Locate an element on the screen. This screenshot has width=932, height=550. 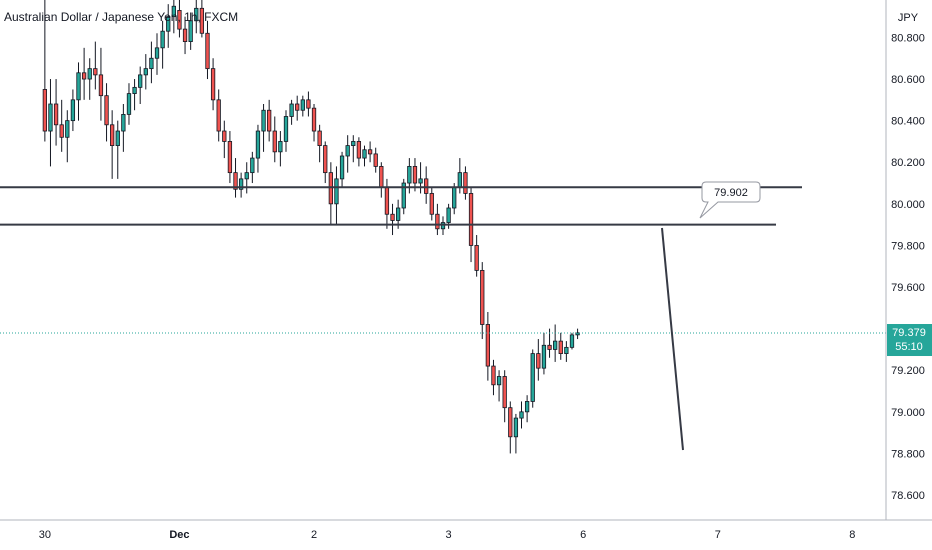
trend-line is located at coordinates (672, 339).